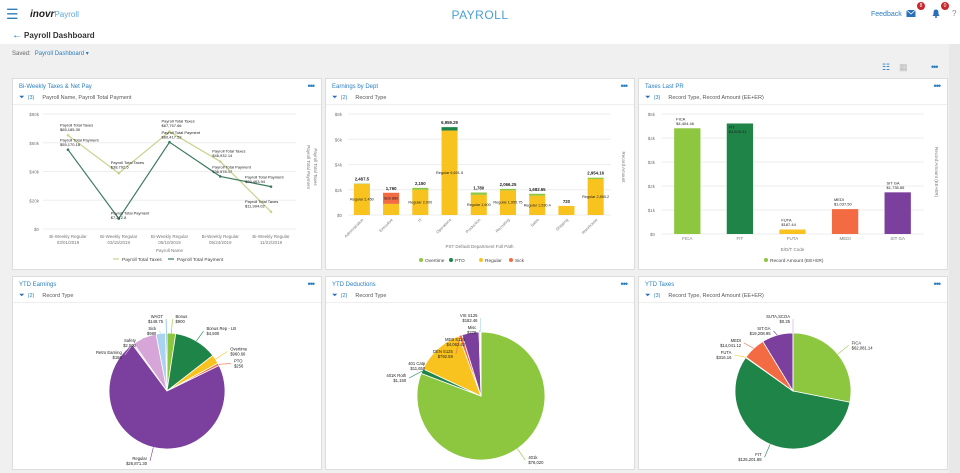  What do you see at coordinates (740, 238) in the screenshot?
I see `x-tick-label: FIT` at bounding box center [740, 238].